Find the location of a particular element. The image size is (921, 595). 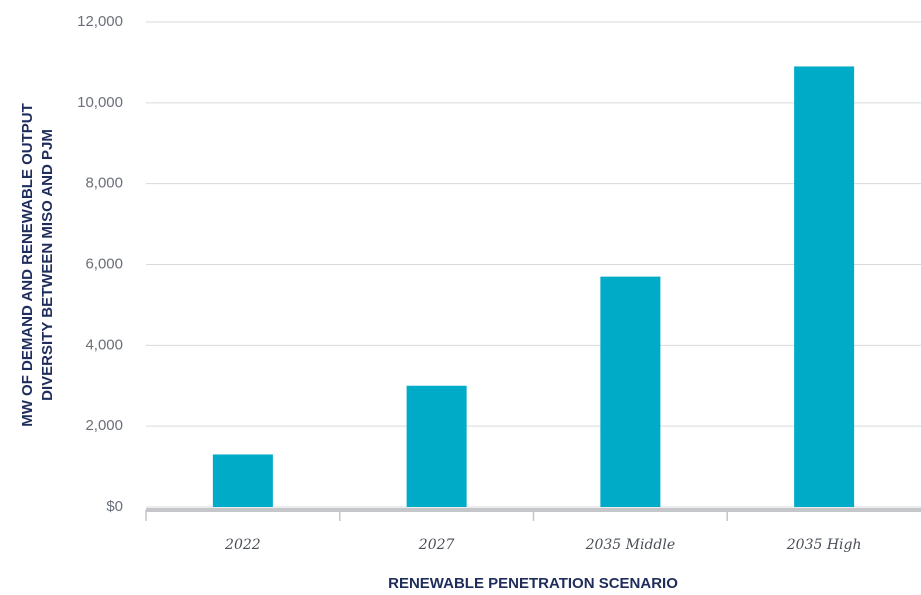

y-tick-label: 2,000 is located at coordinates (104, 425).